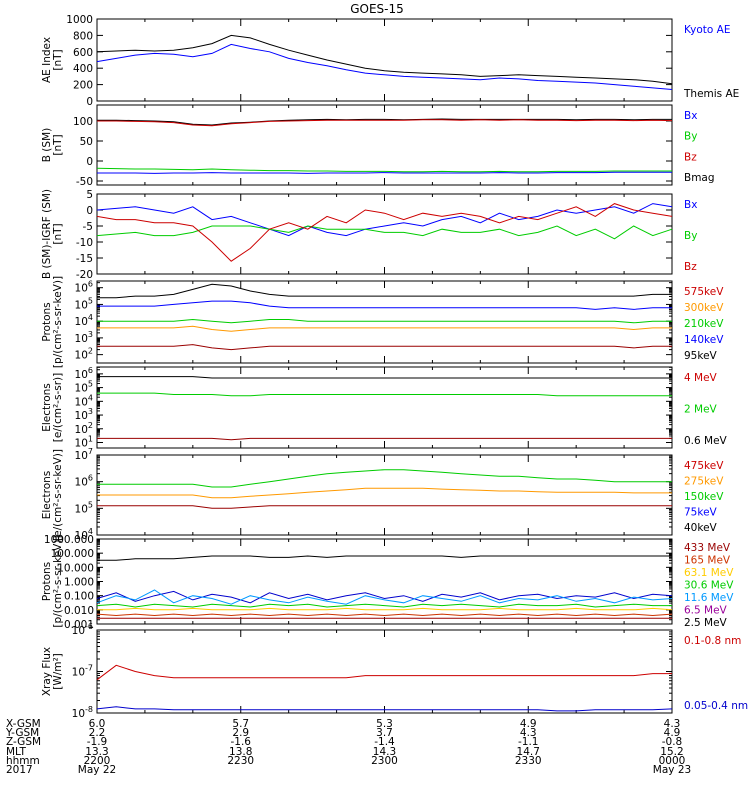 This screenshot has width=750, height=804. What do you see at coordinates (704, 292) in the screenshot?
I see `legend-entry: 575keV` at bounding box center [704, 292].